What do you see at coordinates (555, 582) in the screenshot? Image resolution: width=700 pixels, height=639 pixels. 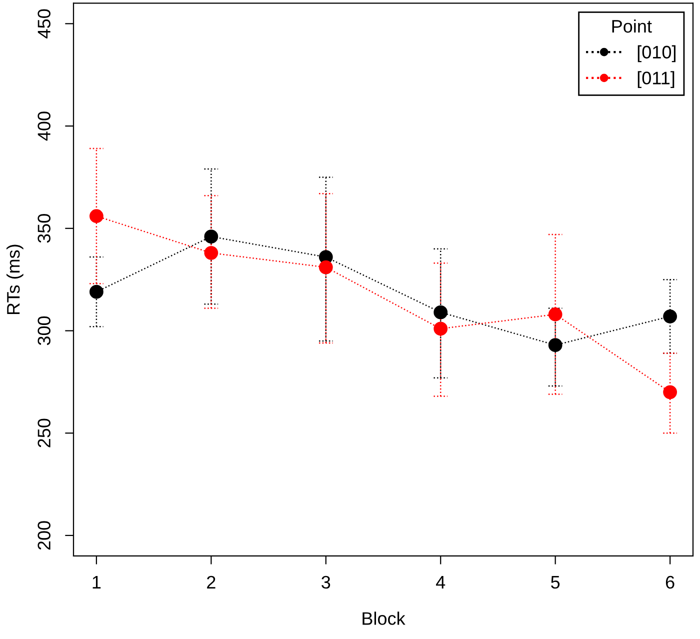 I see `x-tick-label: 5` at bounding box center [555, 582].